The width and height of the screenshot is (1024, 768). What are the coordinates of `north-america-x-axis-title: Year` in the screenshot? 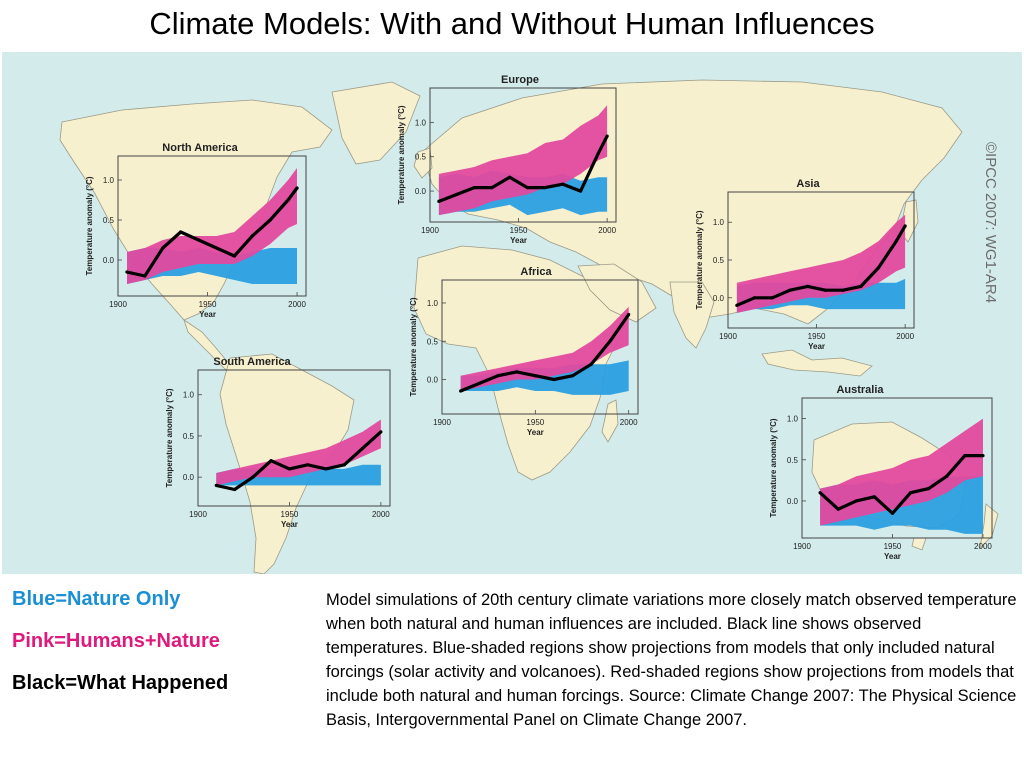 It's located at (207, 314).